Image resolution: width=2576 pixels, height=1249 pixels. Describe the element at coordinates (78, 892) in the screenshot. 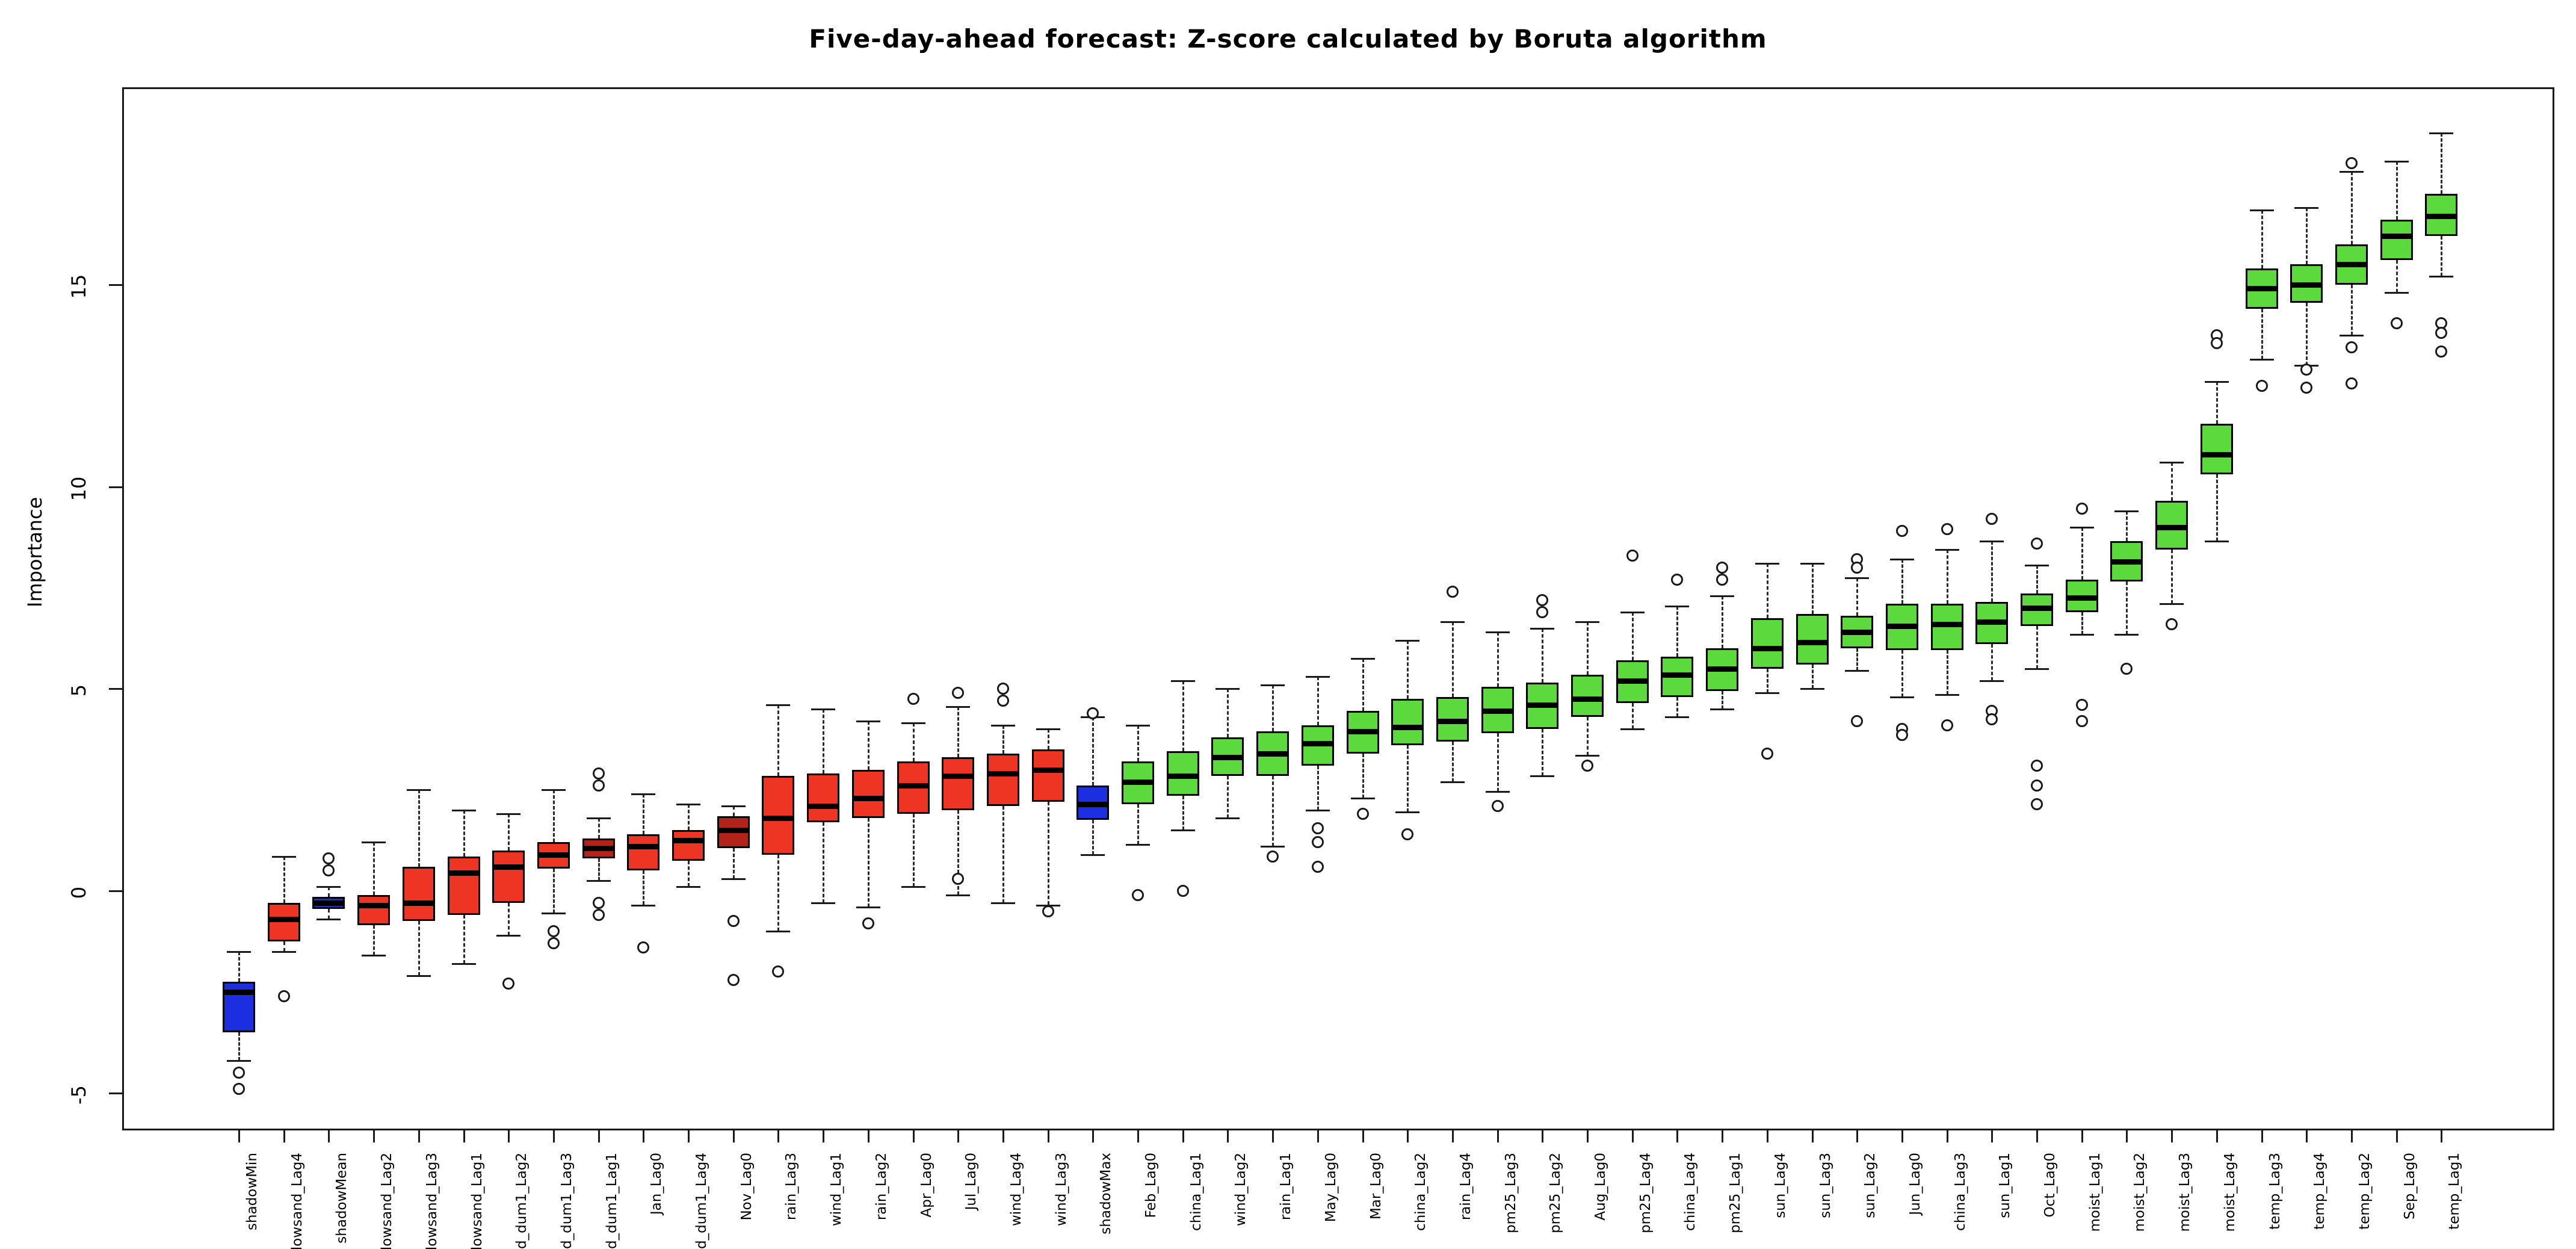

I see `y-axis-tick-label: 0` at that location.